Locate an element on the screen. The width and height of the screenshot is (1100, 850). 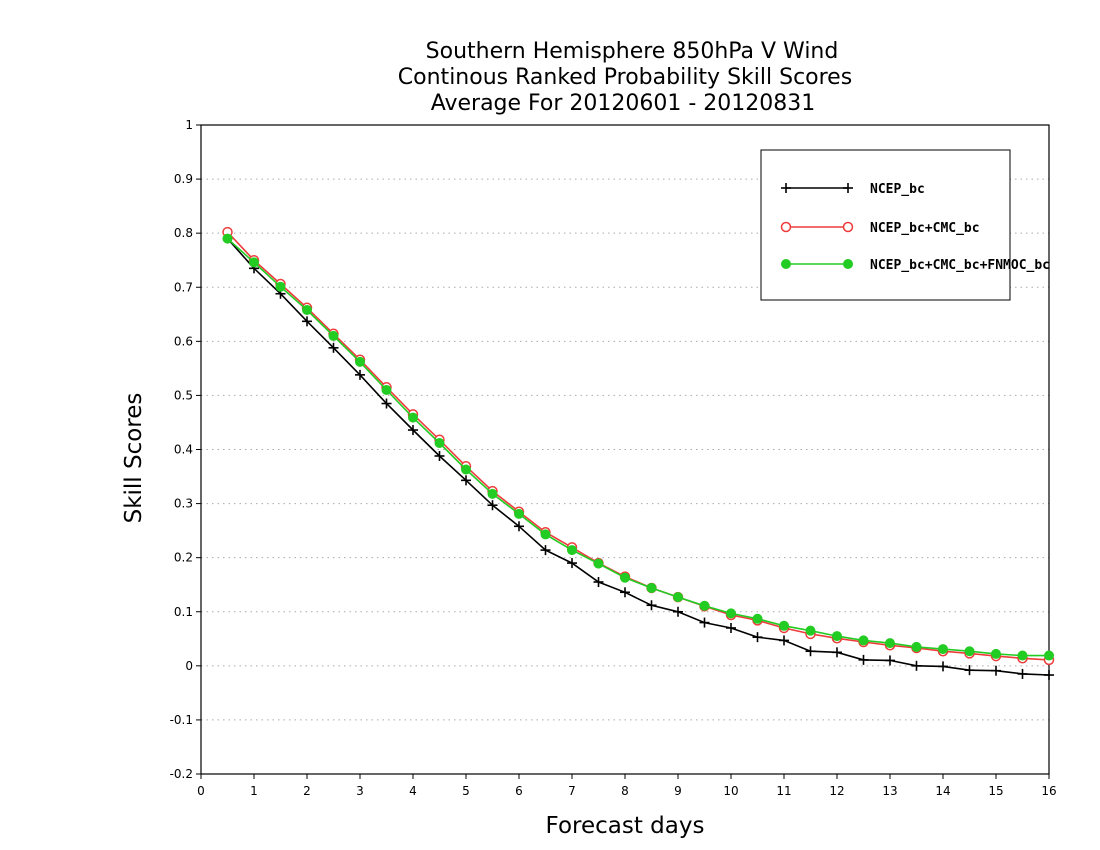
x-tick-label: 5 is located at coordinates (466, 791).